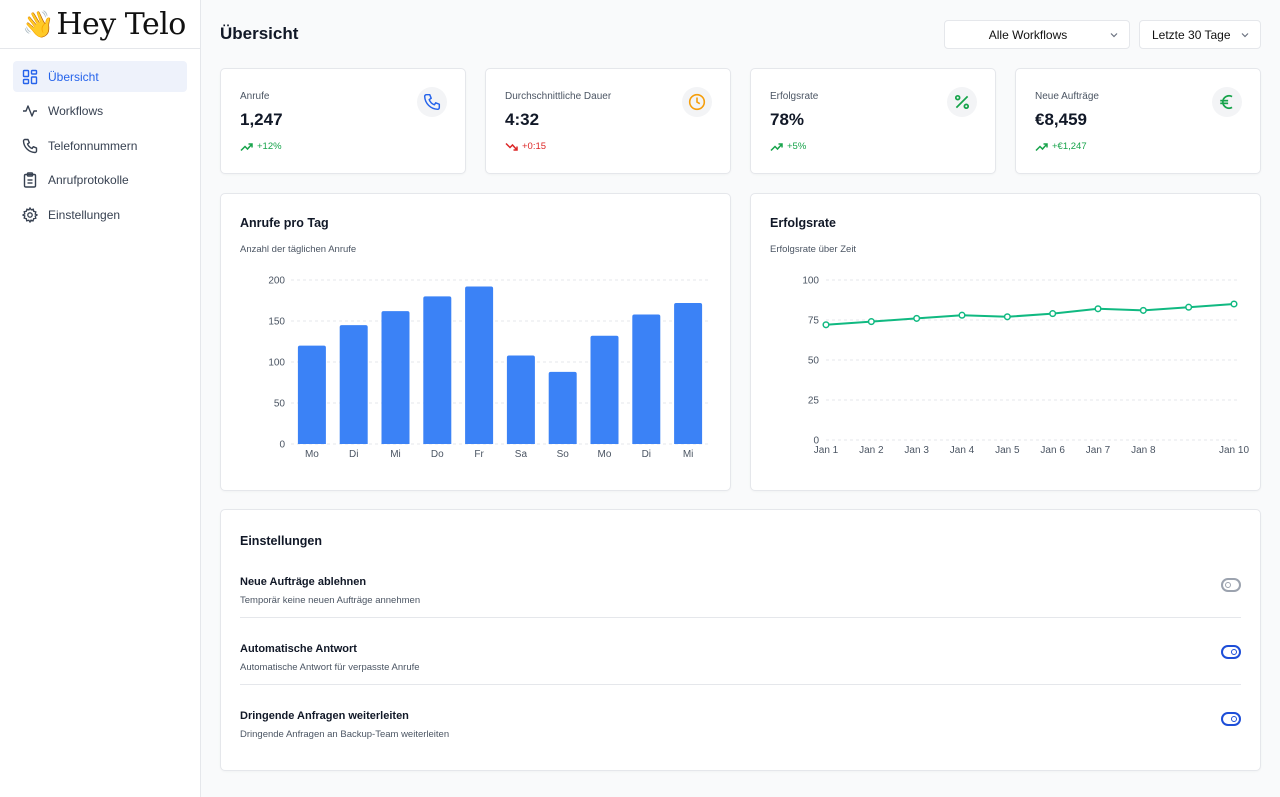  I want to click on sidebar-item-uebersicht: Übersicht, so click(100, 76).